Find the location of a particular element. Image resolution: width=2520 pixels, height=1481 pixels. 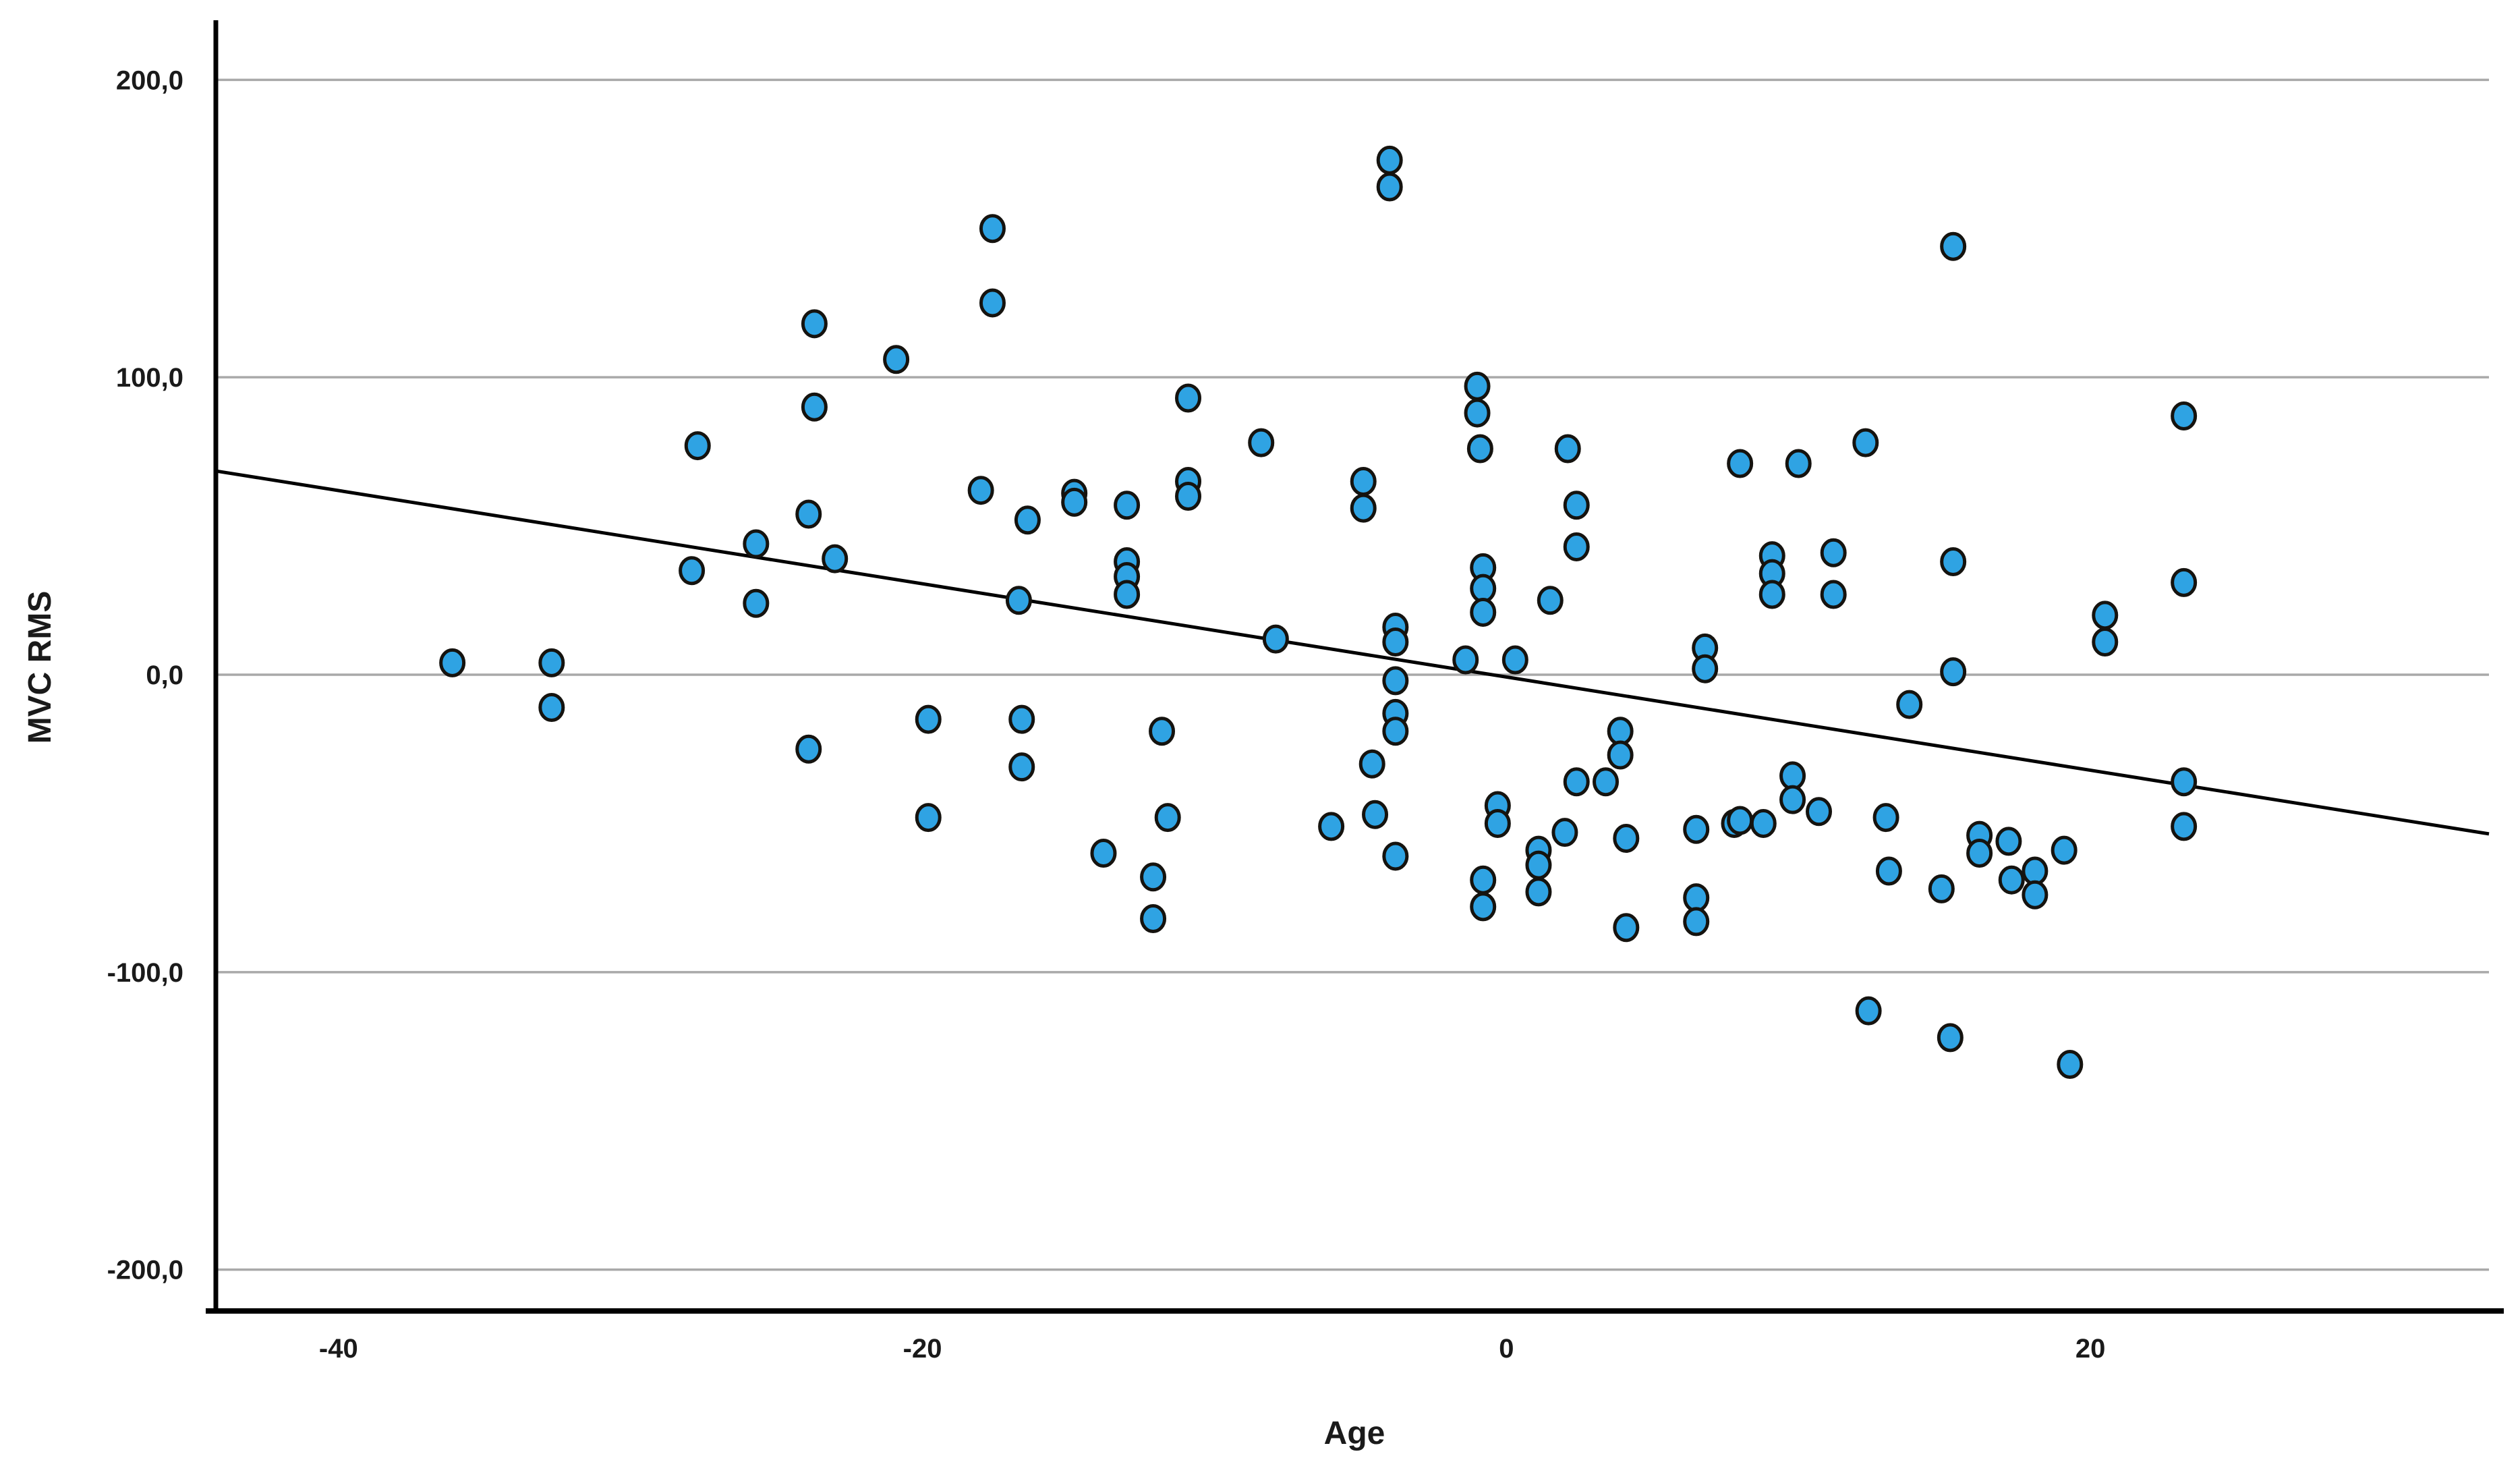

y-tick-label: 200,0 is located at coordinates (149, 80).